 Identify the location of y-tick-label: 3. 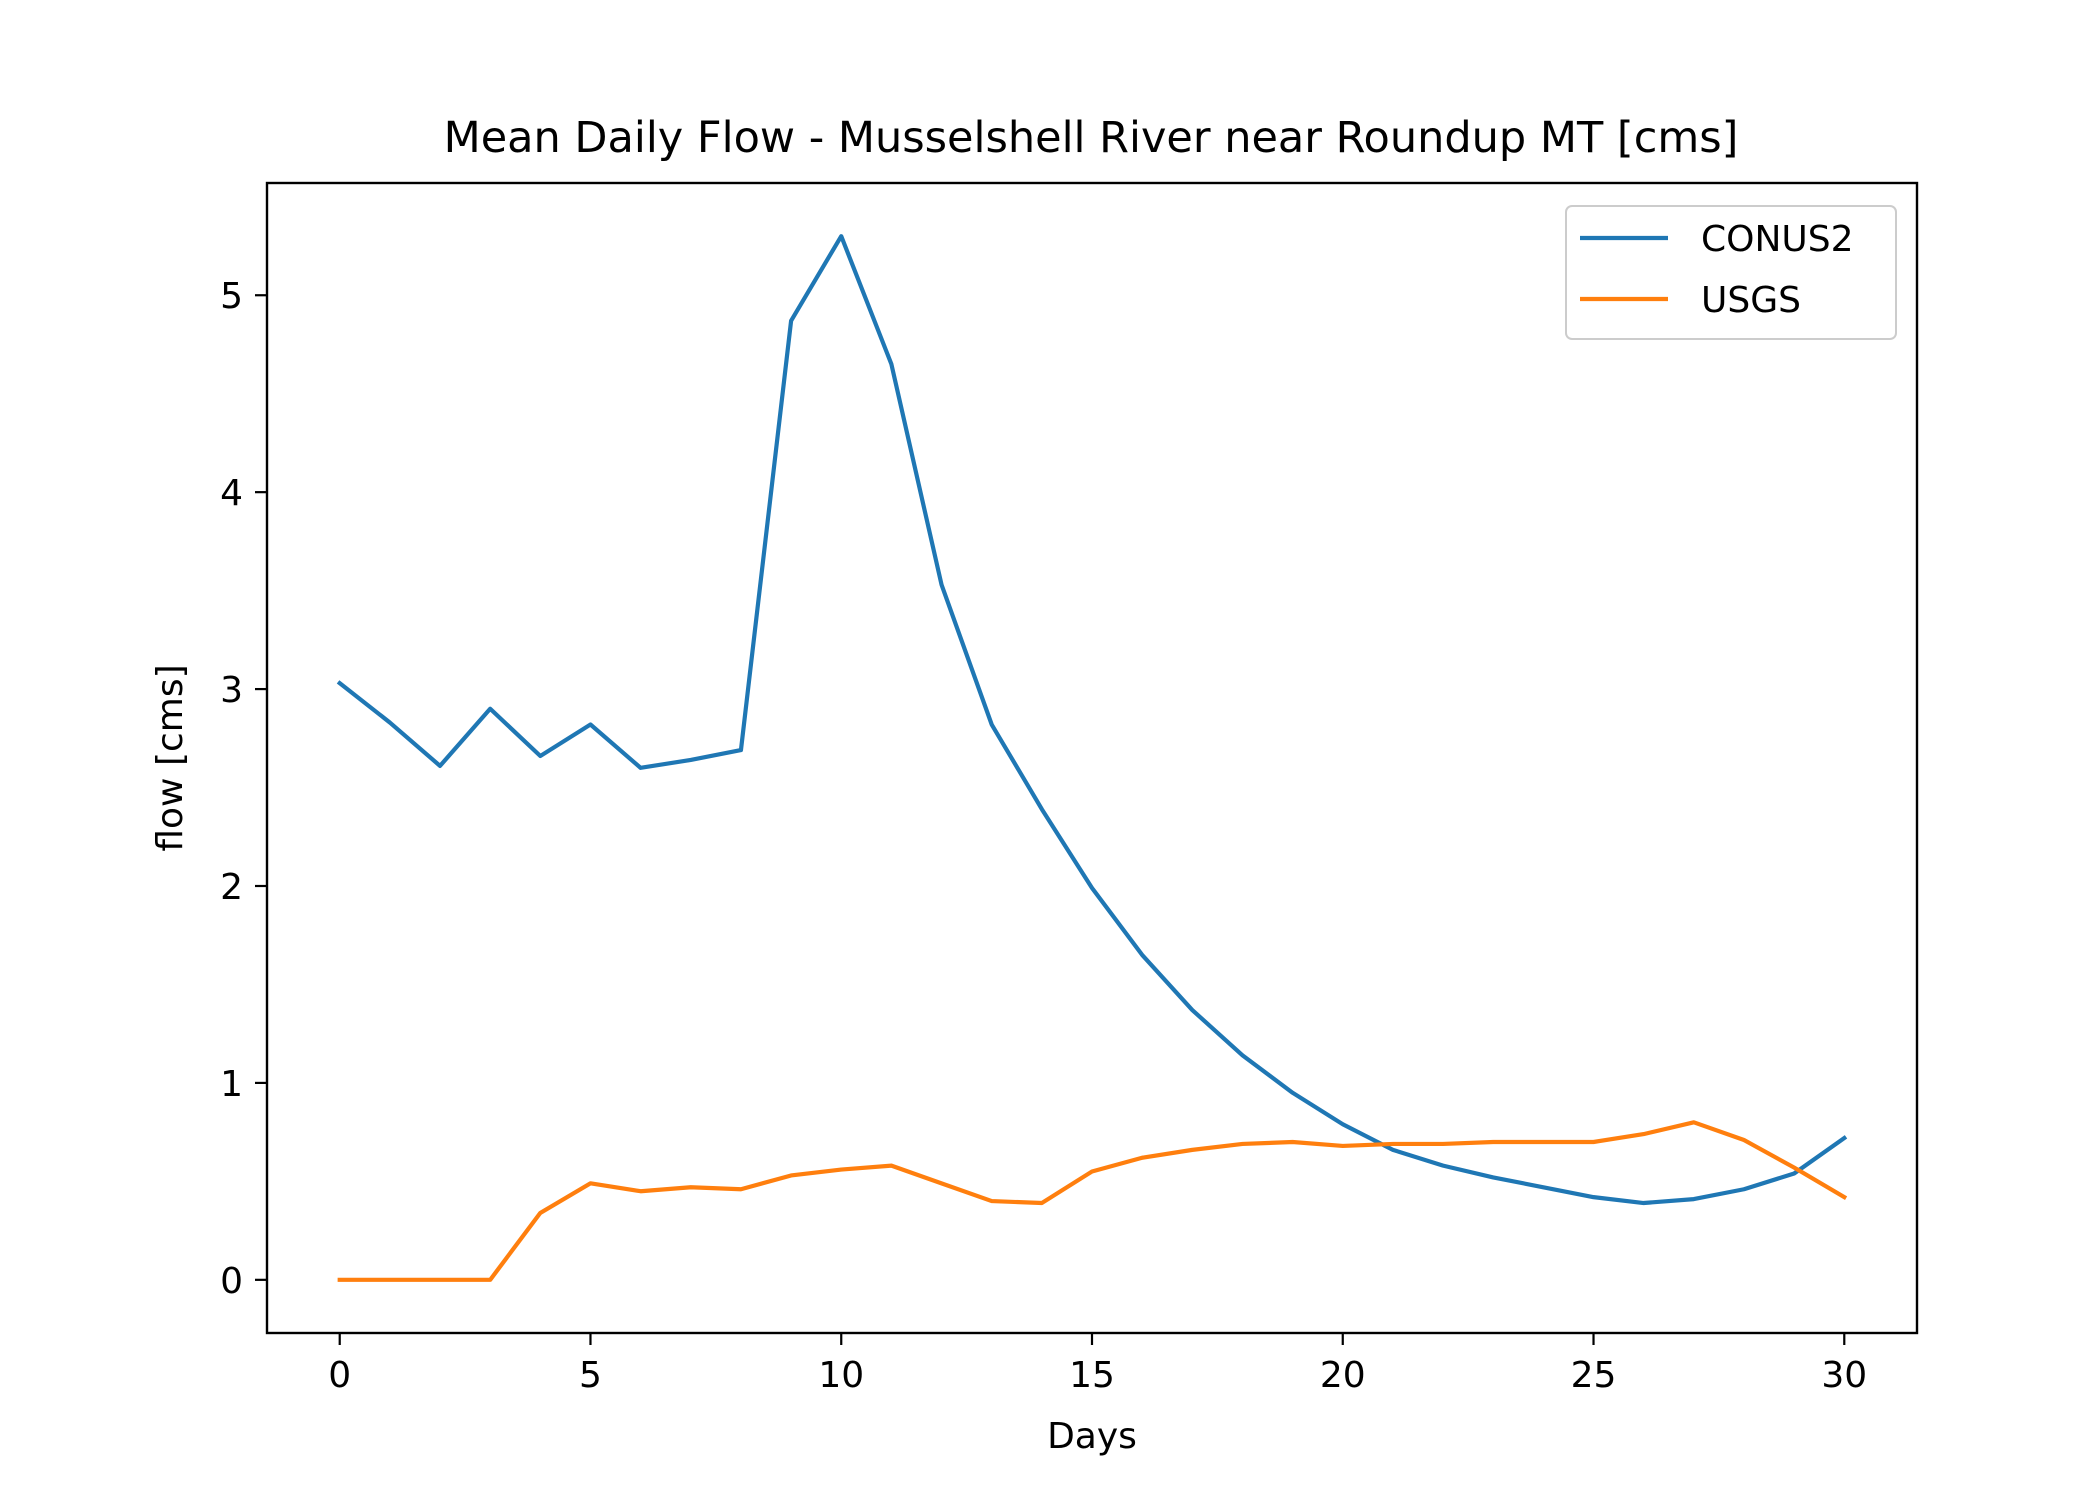
(231, 690).